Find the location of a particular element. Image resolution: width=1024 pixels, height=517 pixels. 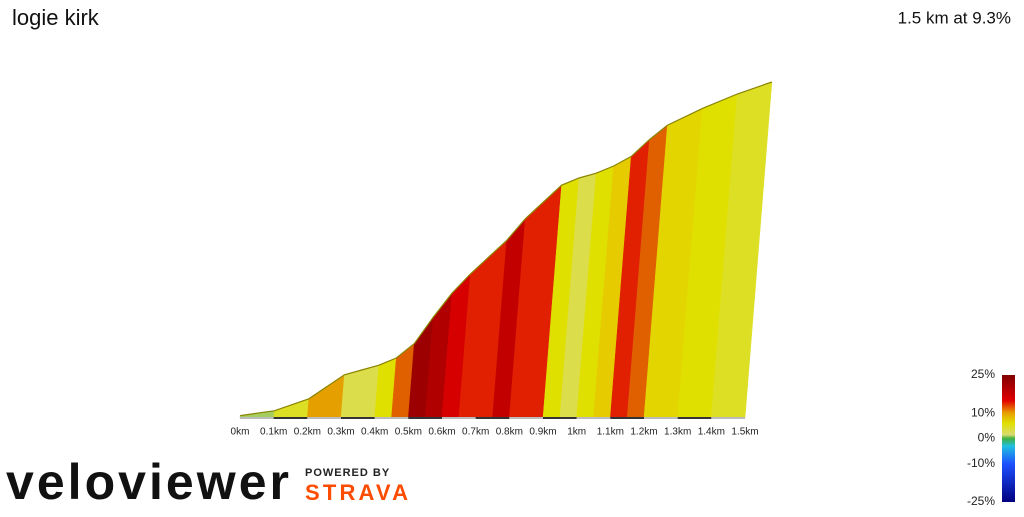

x-tick-label: 0.3km is located at coordinates (340, 432).